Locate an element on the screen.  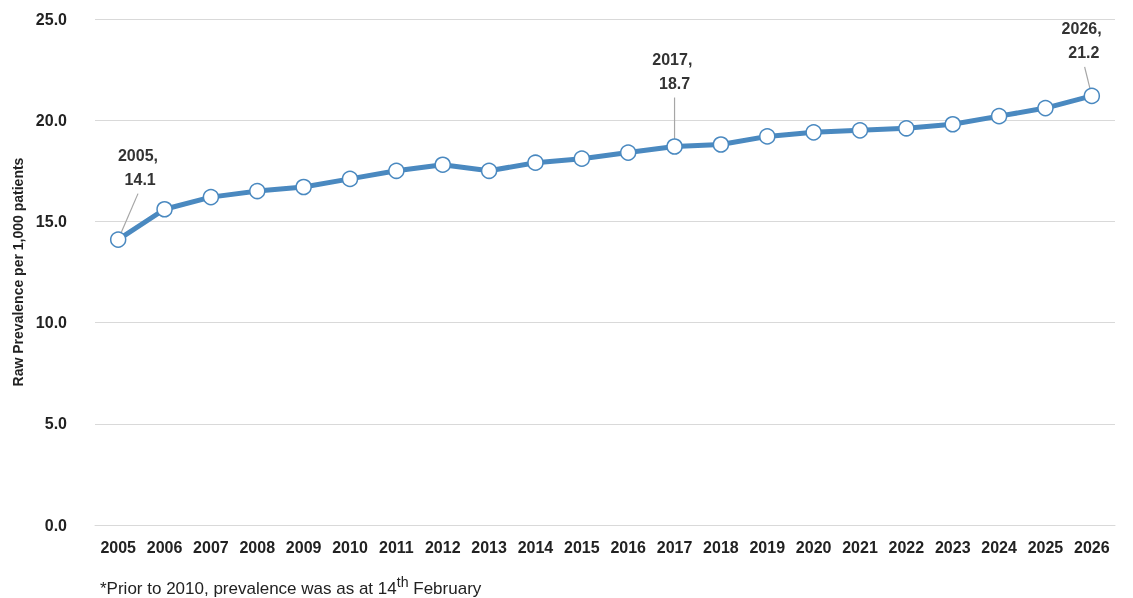
x-tick-label: 2006 is located at coordinates (164, 547).